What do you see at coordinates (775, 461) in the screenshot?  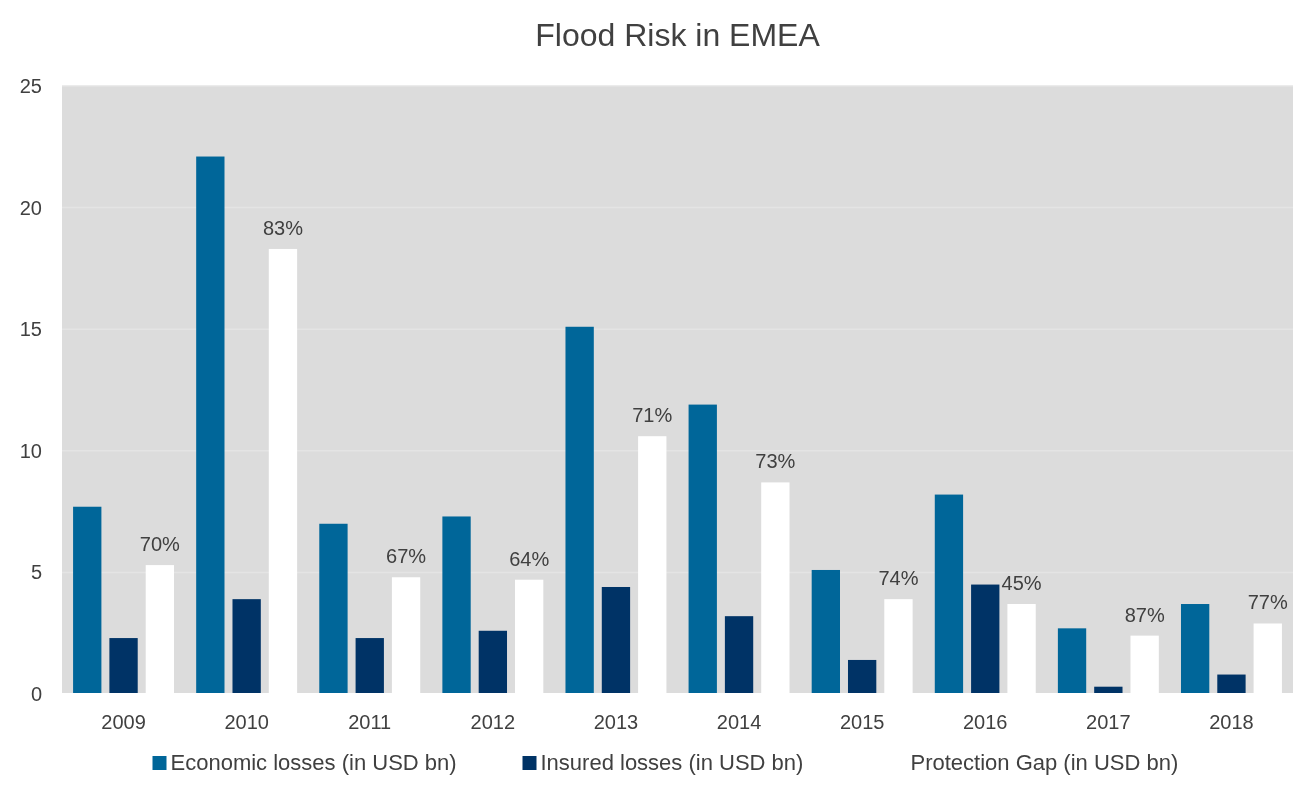 I see `annotation: 73%` at bounding box center [775, 461].